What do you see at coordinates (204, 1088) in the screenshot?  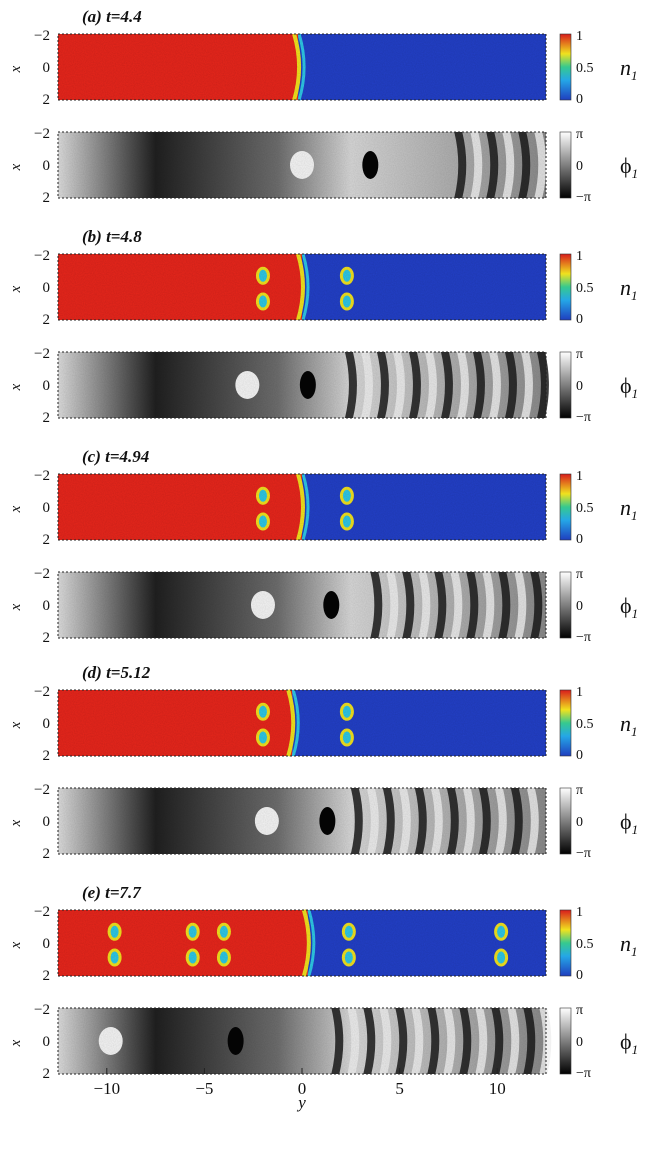 I see `y-axis-tick: −5` at bounding box center [204, 1088].